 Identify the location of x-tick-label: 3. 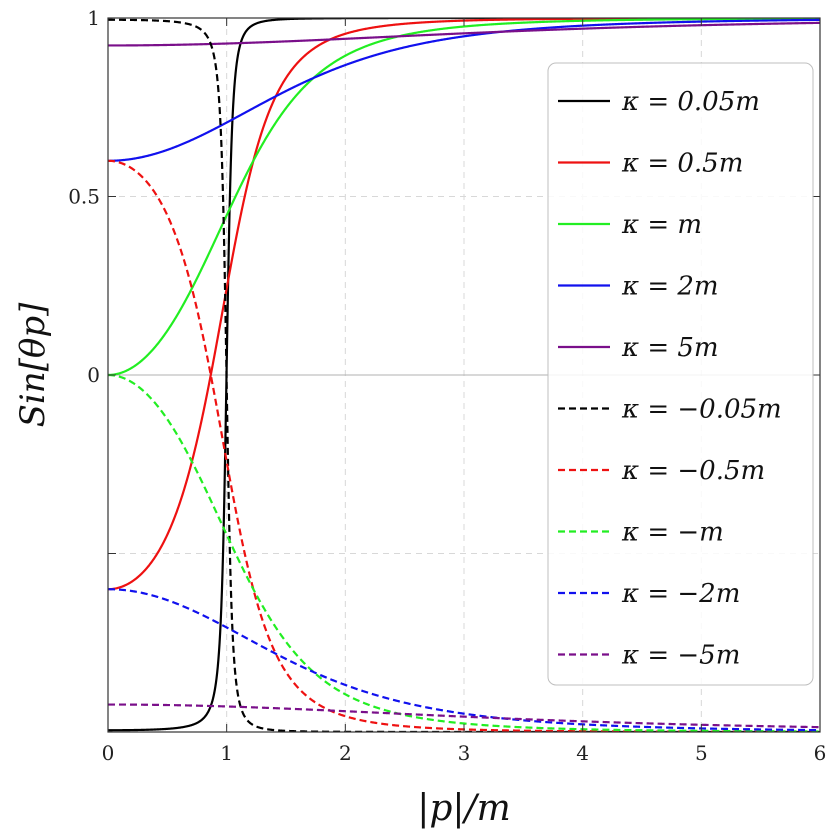
(464, 753).